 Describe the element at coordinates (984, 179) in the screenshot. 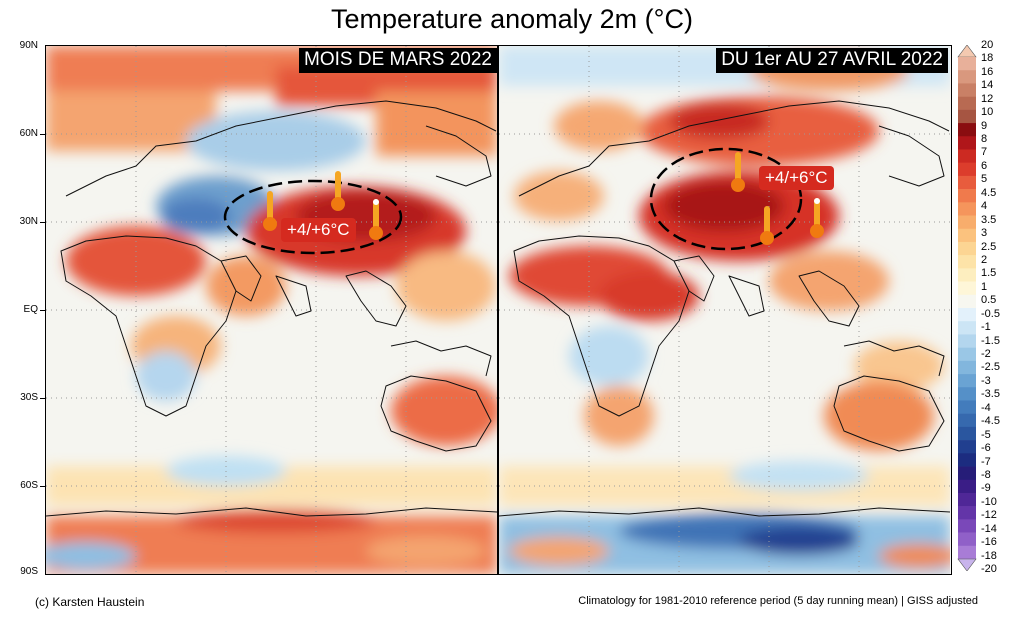

I see `colorbar-tick-label: 5` at that location.